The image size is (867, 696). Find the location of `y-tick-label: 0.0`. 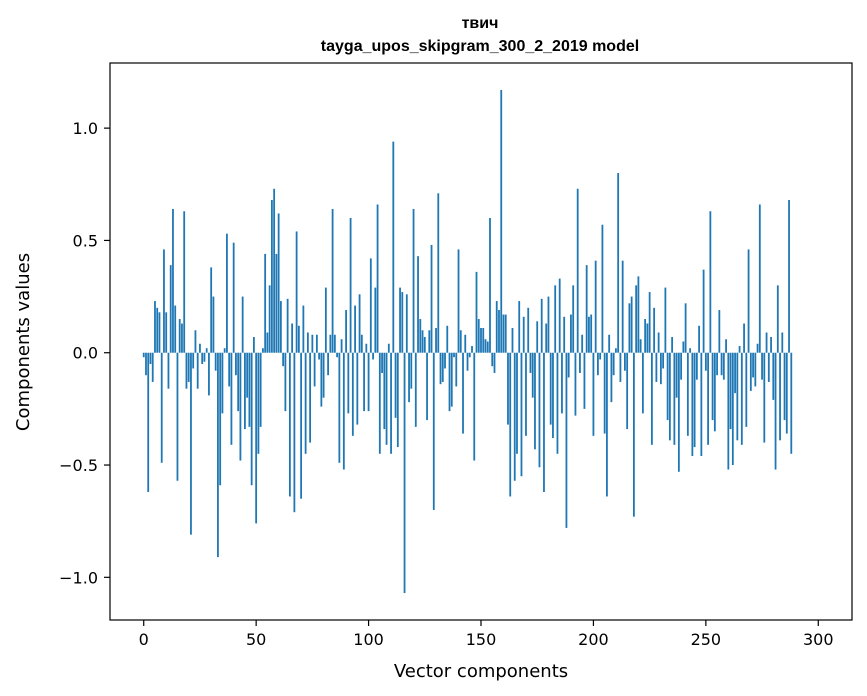

y-tick-label: 0.0 is located at coordinates (85, 353).